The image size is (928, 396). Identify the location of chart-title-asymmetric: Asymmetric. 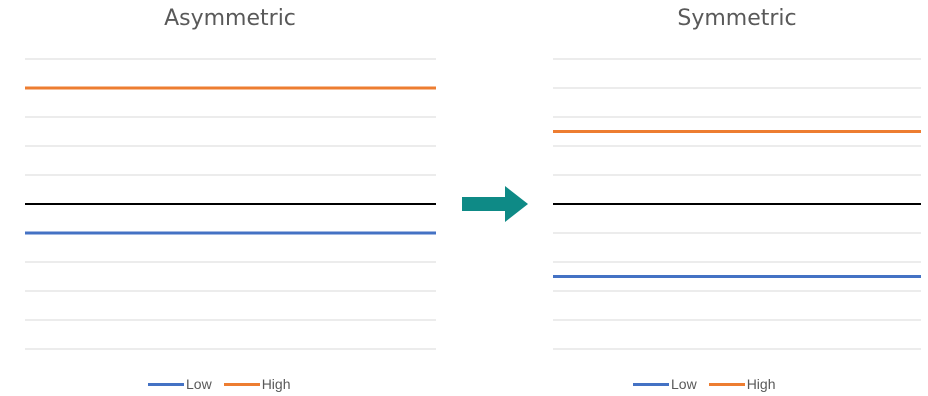
(230, 18).